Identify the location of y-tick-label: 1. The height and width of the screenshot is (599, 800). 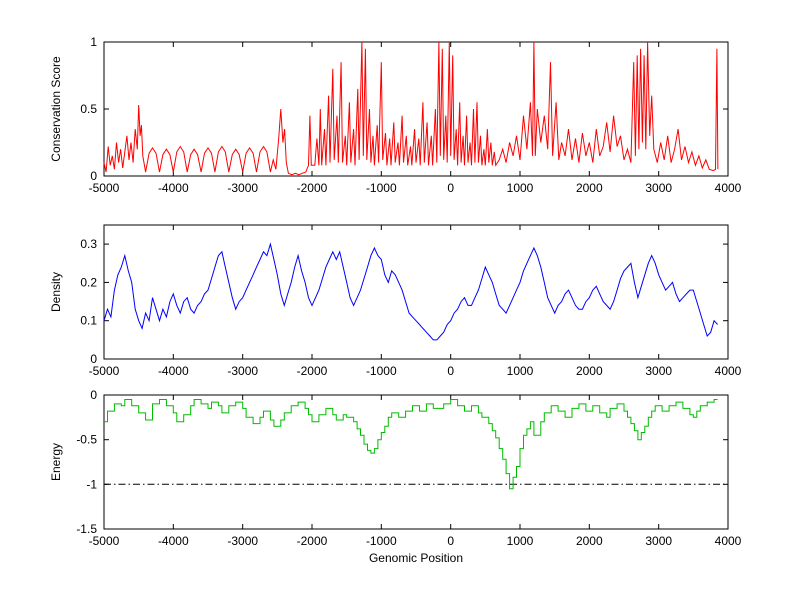
(93, 42).